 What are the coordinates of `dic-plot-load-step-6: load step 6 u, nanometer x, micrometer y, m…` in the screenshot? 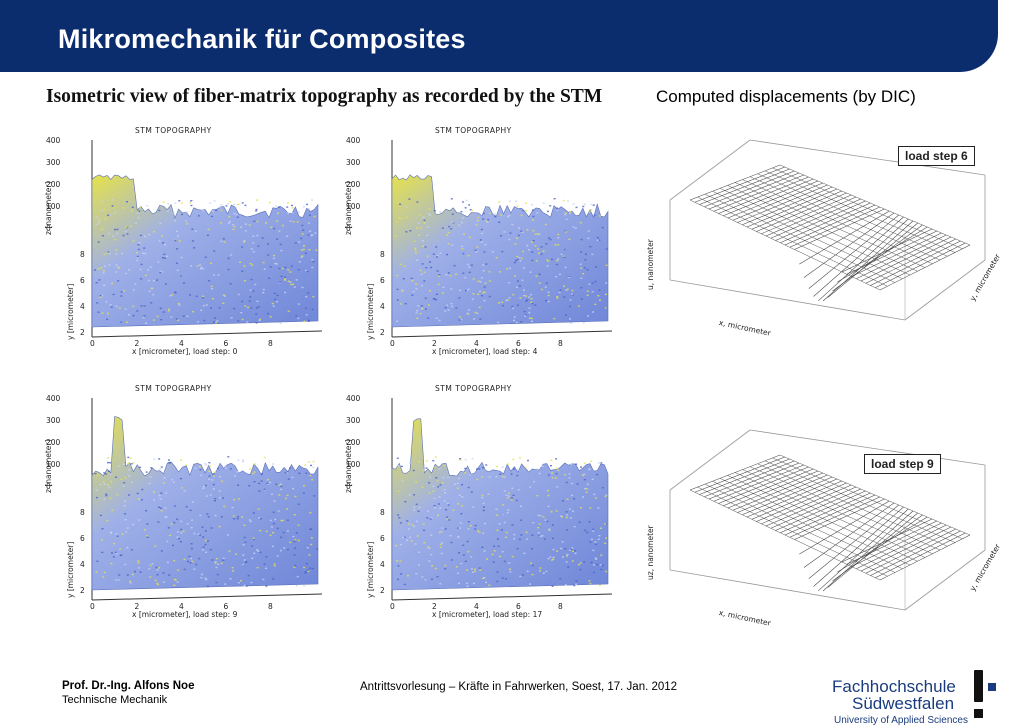 It's located at (821, 245).